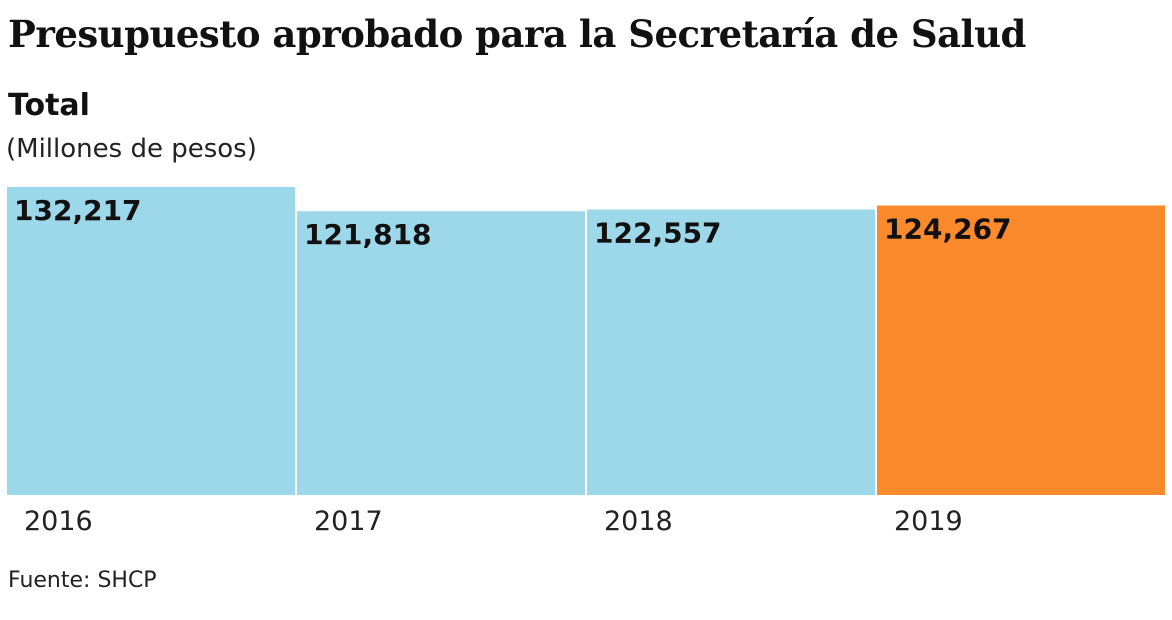 This screenshot has width=1172, height=620. Describe the element at coordinates (78, 210) in the screenshot. I see `data-label: 132,217` at that location.